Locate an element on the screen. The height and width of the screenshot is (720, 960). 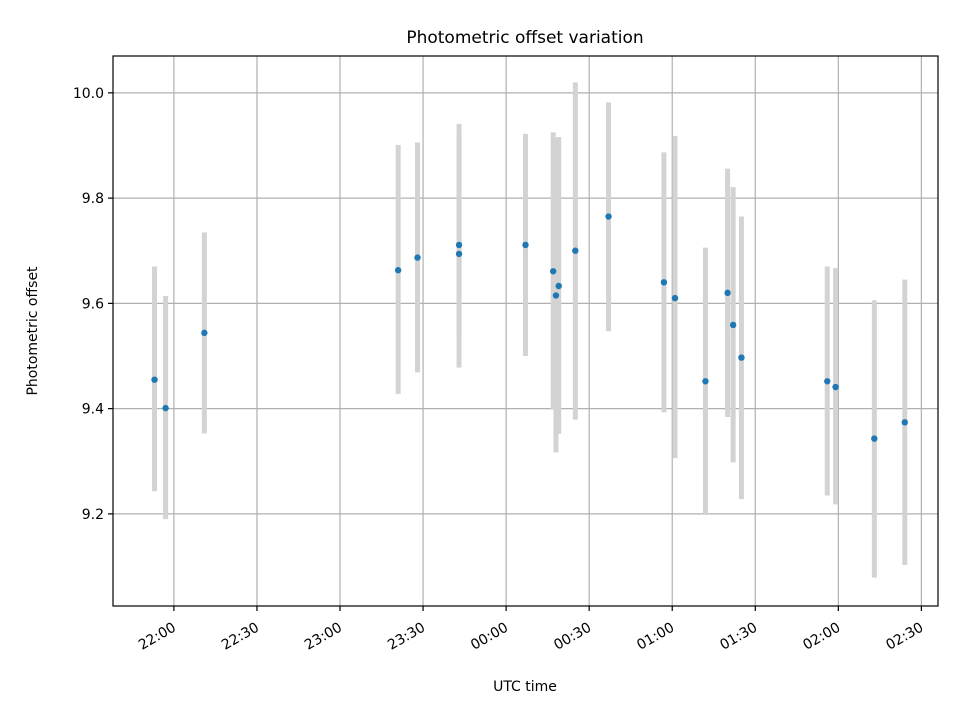
y-tick-label: 9.6 is located at coordinates (93, 304).